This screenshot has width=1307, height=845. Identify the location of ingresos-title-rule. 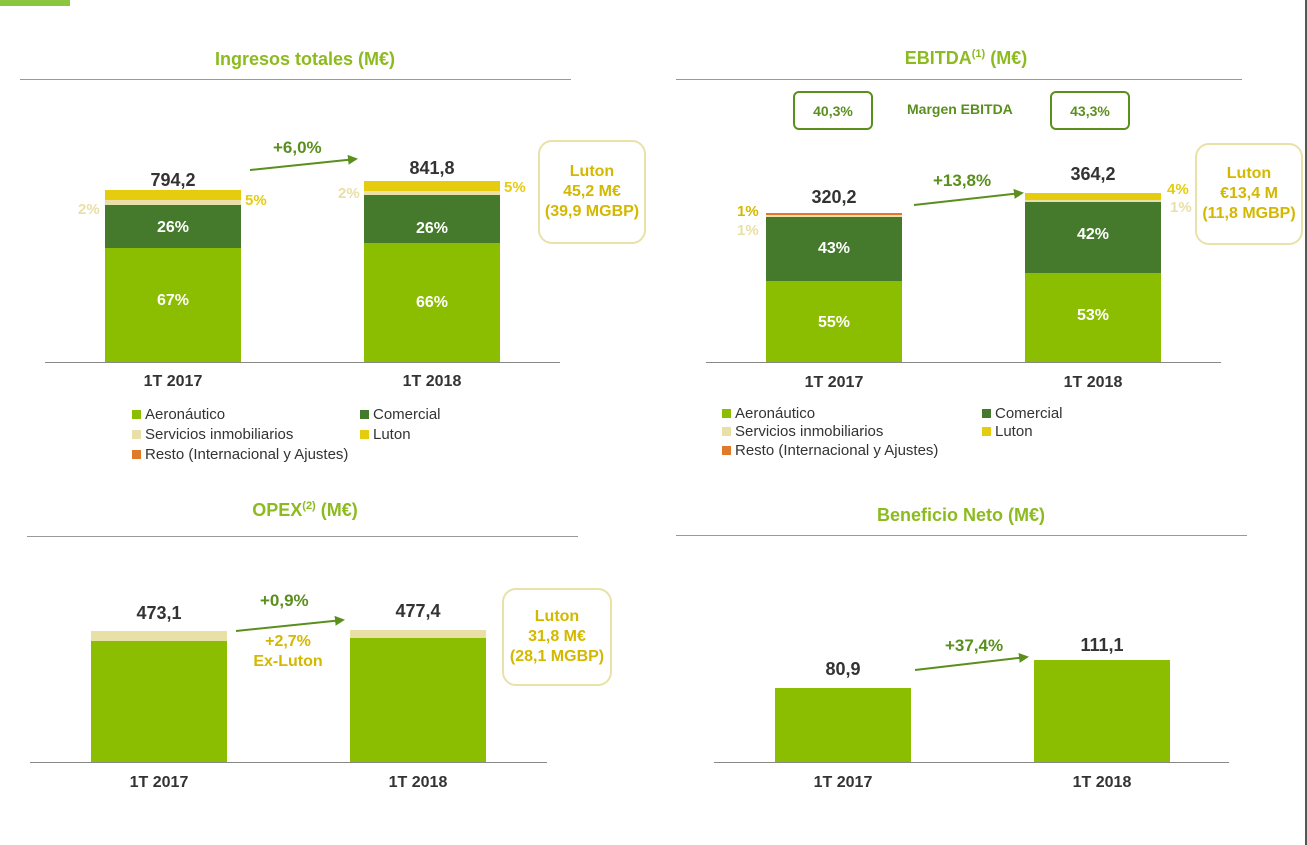
(295, 79).